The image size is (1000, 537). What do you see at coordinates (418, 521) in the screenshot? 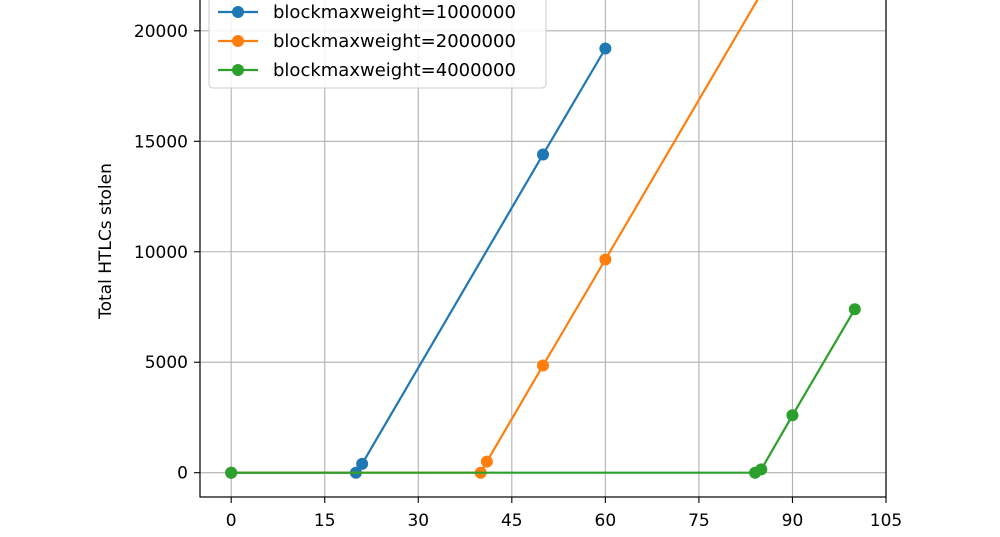
I see `x-tick-label: 30` at bounding box center [418, 521].